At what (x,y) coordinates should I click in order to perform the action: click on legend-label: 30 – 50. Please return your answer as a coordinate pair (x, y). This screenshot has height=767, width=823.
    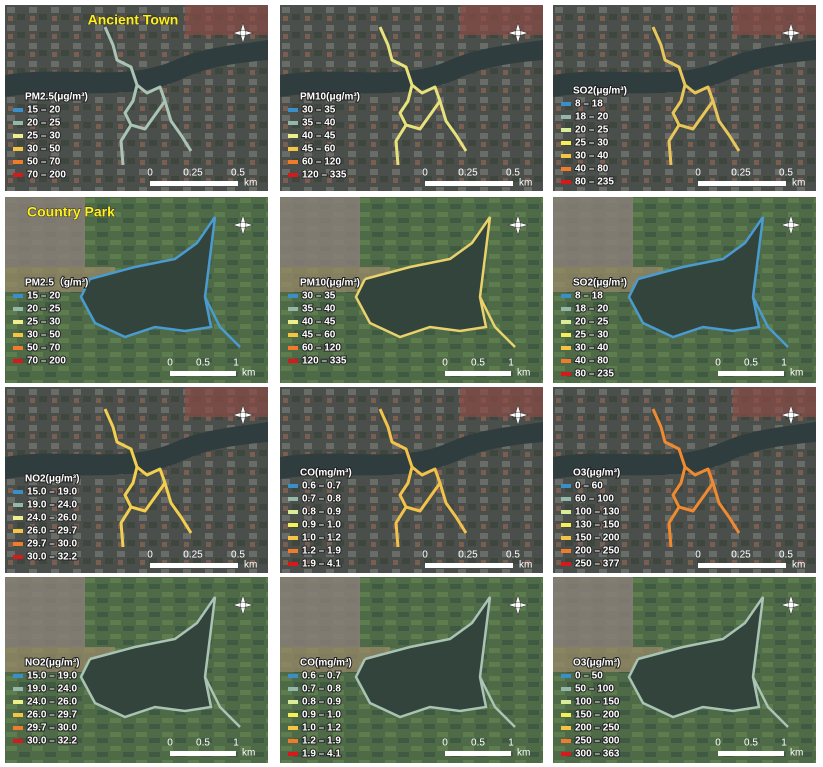
    Looking at the image, I should click on (44, 335).